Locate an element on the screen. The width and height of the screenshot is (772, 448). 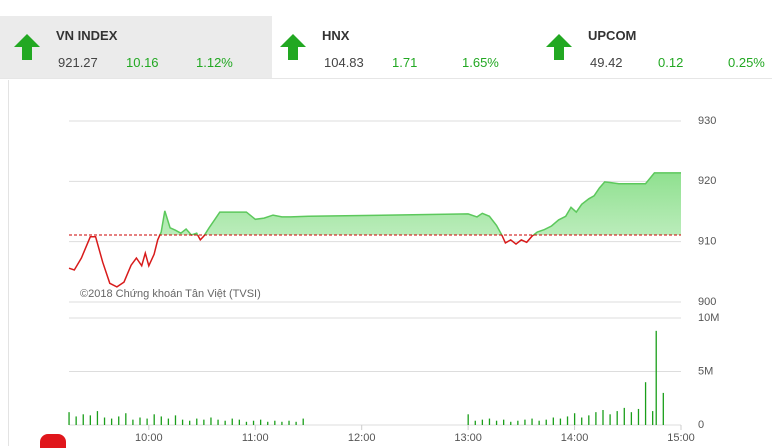
change: 1.71 is located at coordinates (405, 62).